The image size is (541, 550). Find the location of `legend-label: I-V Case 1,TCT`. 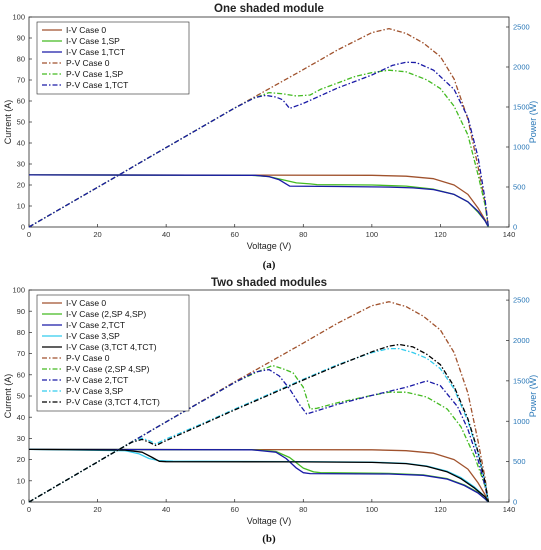

legend-label: I-V Case 1,TCT is located at coordinates (95, 52).